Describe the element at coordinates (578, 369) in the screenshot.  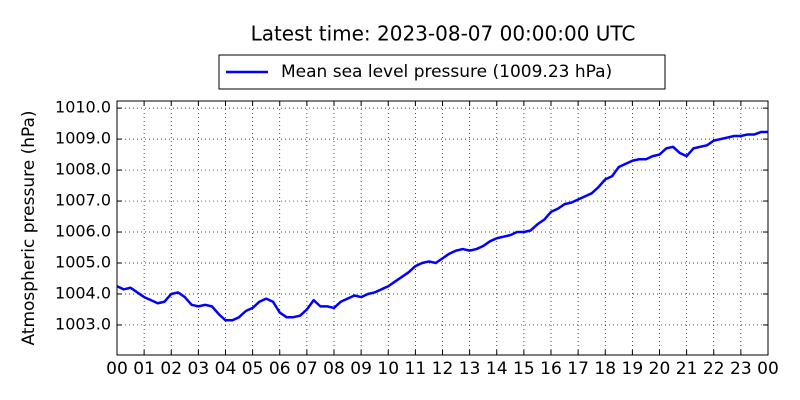
I see `x-tick-label: 17` at that location.